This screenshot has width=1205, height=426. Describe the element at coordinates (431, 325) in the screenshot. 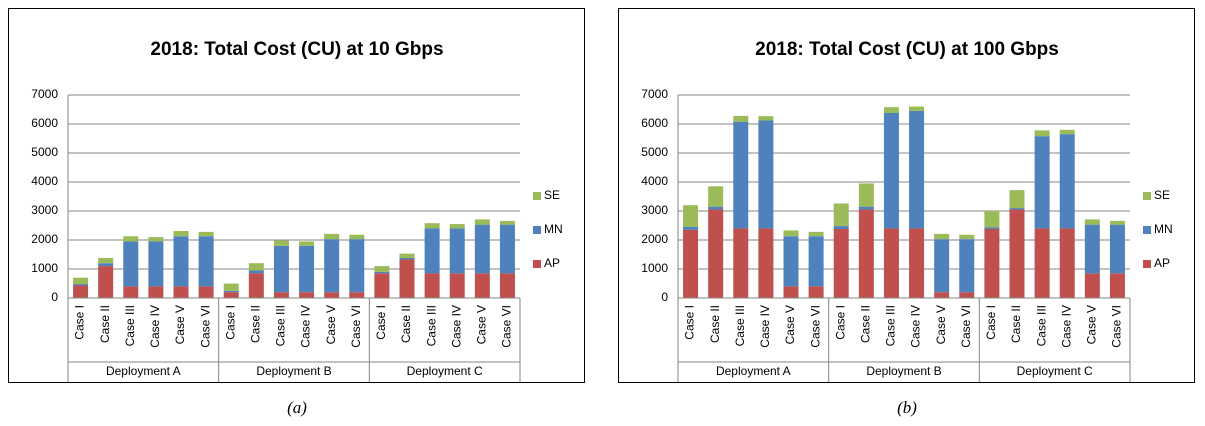

I see `x-tick-label: Case III` at that location.